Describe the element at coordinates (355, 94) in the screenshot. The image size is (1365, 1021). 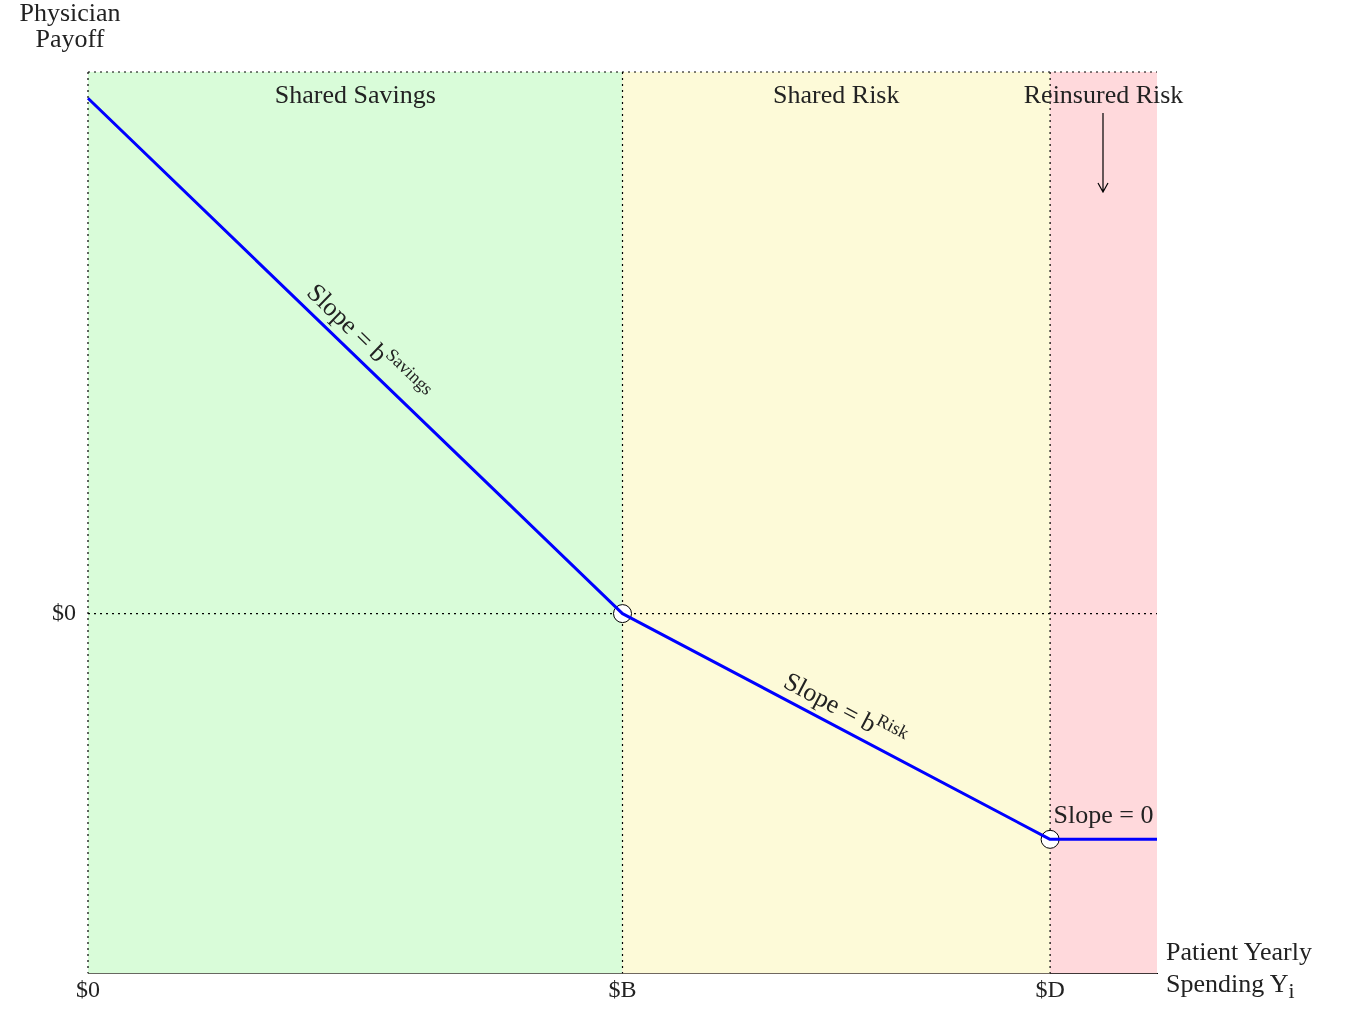
I see `band-label: Shared Savings` at that location.